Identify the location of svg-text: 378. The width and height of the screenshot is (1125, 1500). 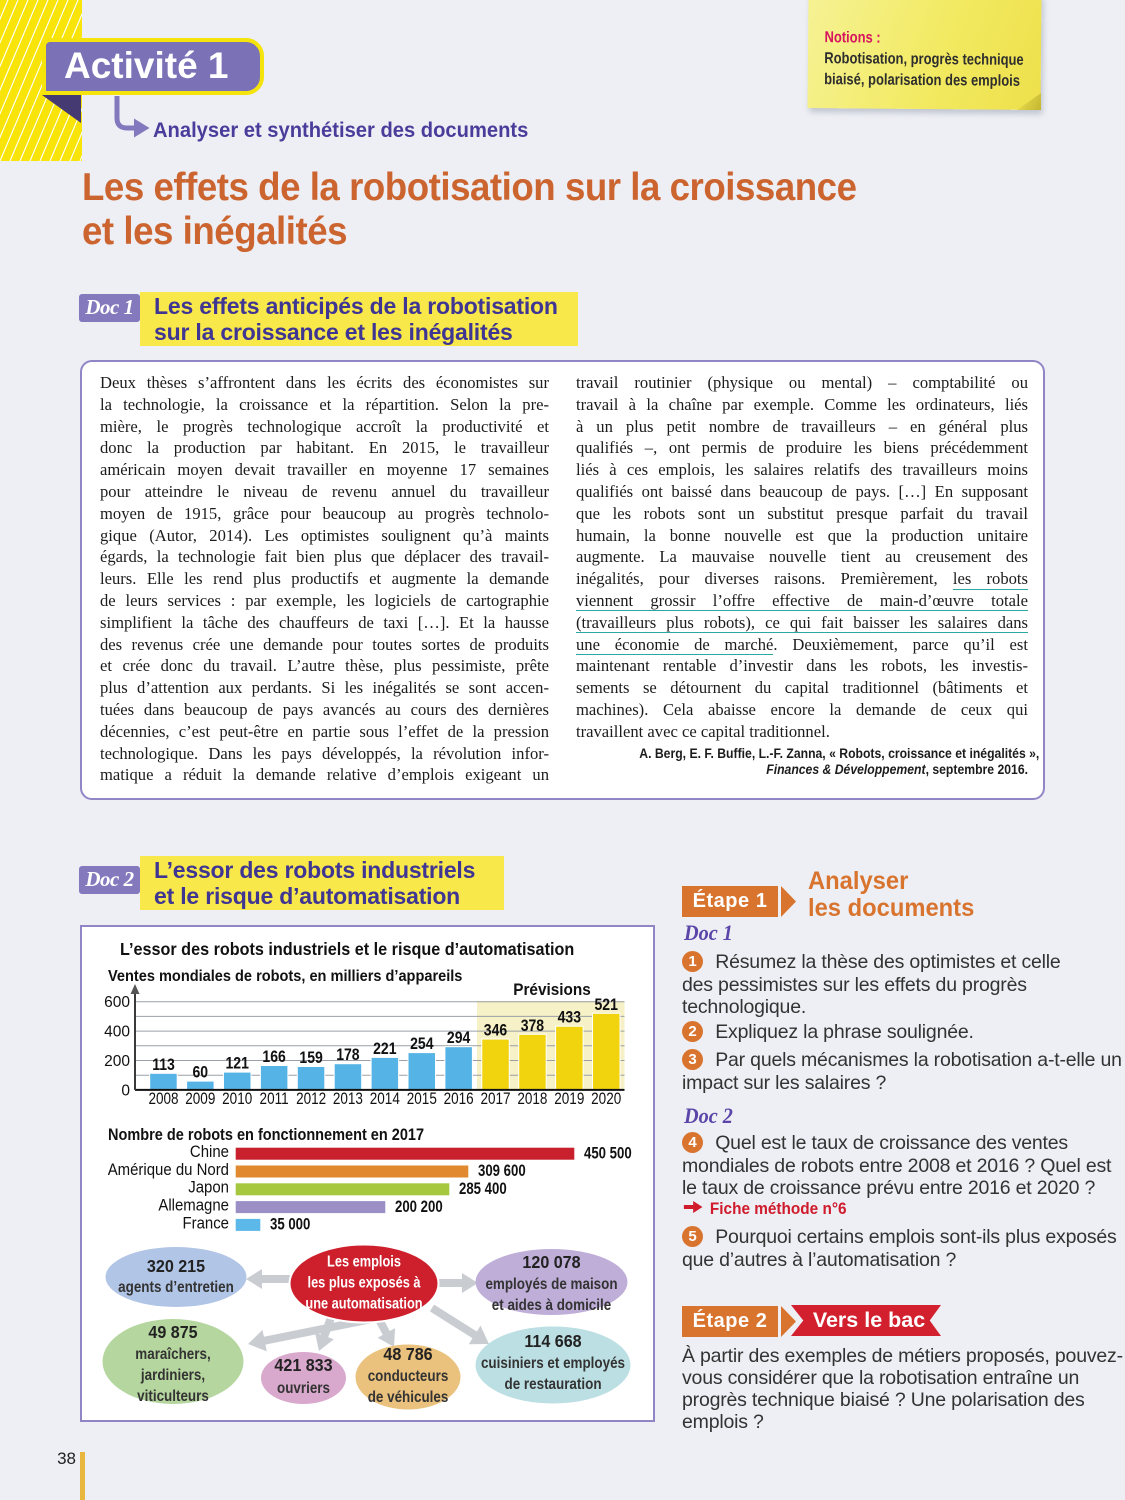
(533, 1026).